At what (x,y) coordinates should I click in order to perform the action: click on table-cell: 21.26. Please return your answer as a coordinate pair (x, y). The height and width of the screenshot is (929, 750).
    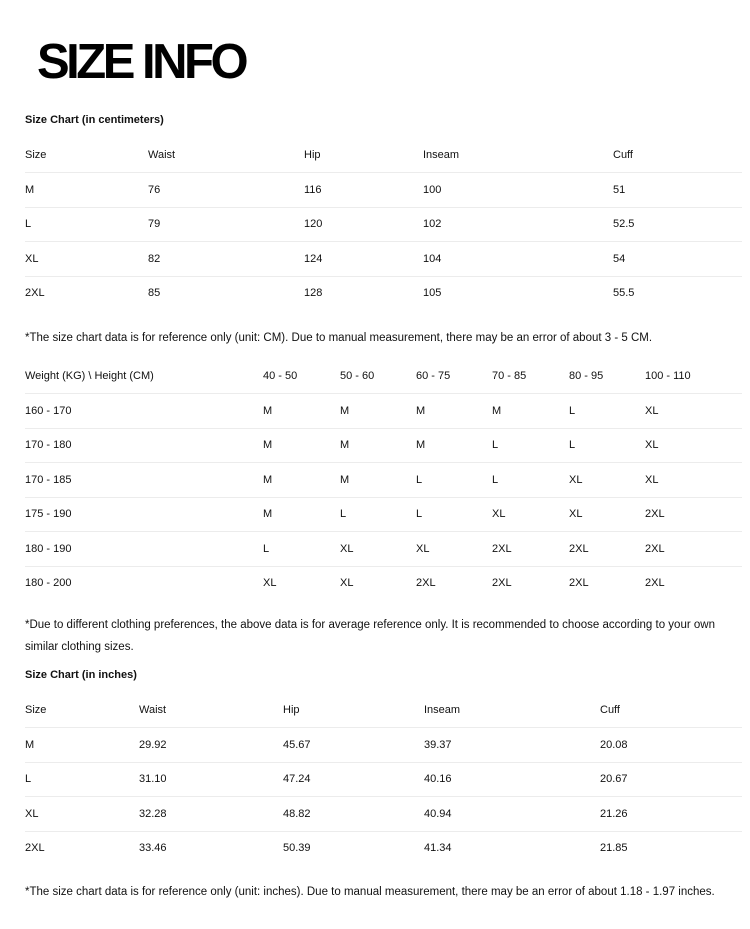
    Looking at the image, I should click on (671, 814).